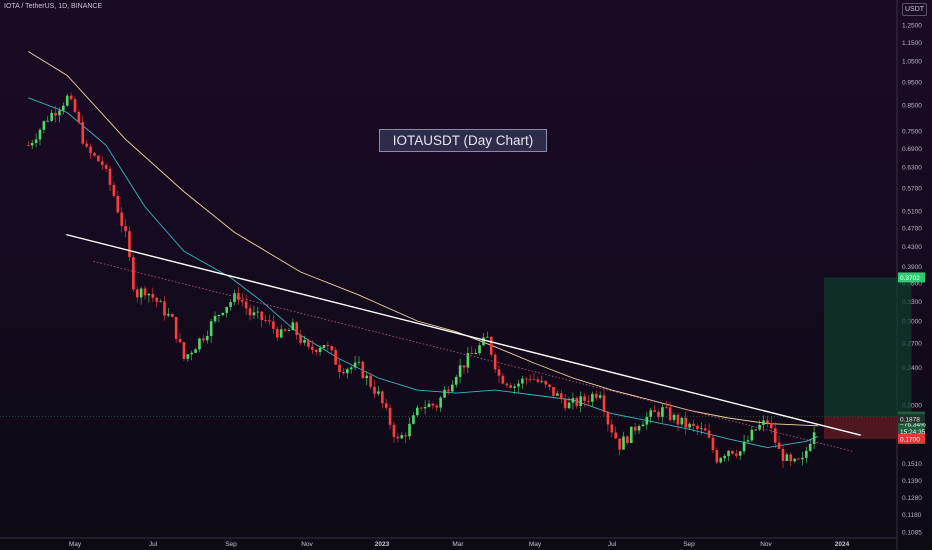  Describe the element at coordinates (912, 82) in the screenshot. I see `y-tick-label: 0.9500` at that location.